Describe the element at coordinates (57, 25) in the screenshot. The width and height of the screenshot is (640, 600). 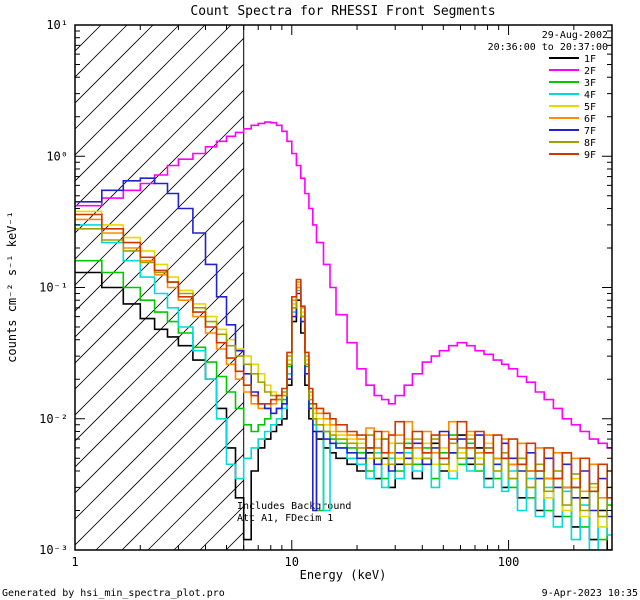
I see `y-tick-label: 10¹` at that location.